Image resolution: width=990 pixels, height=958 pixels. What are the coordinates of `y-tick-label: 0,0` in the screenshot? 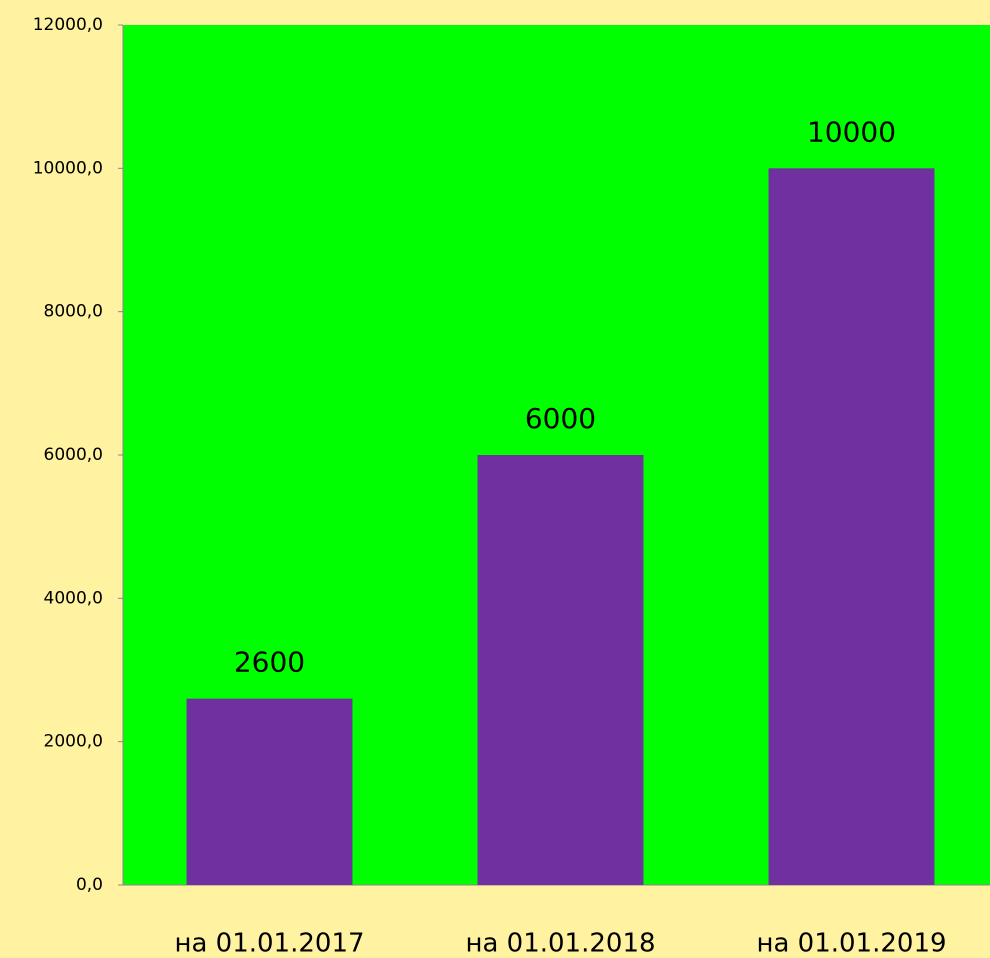 It's located at (89, 885).